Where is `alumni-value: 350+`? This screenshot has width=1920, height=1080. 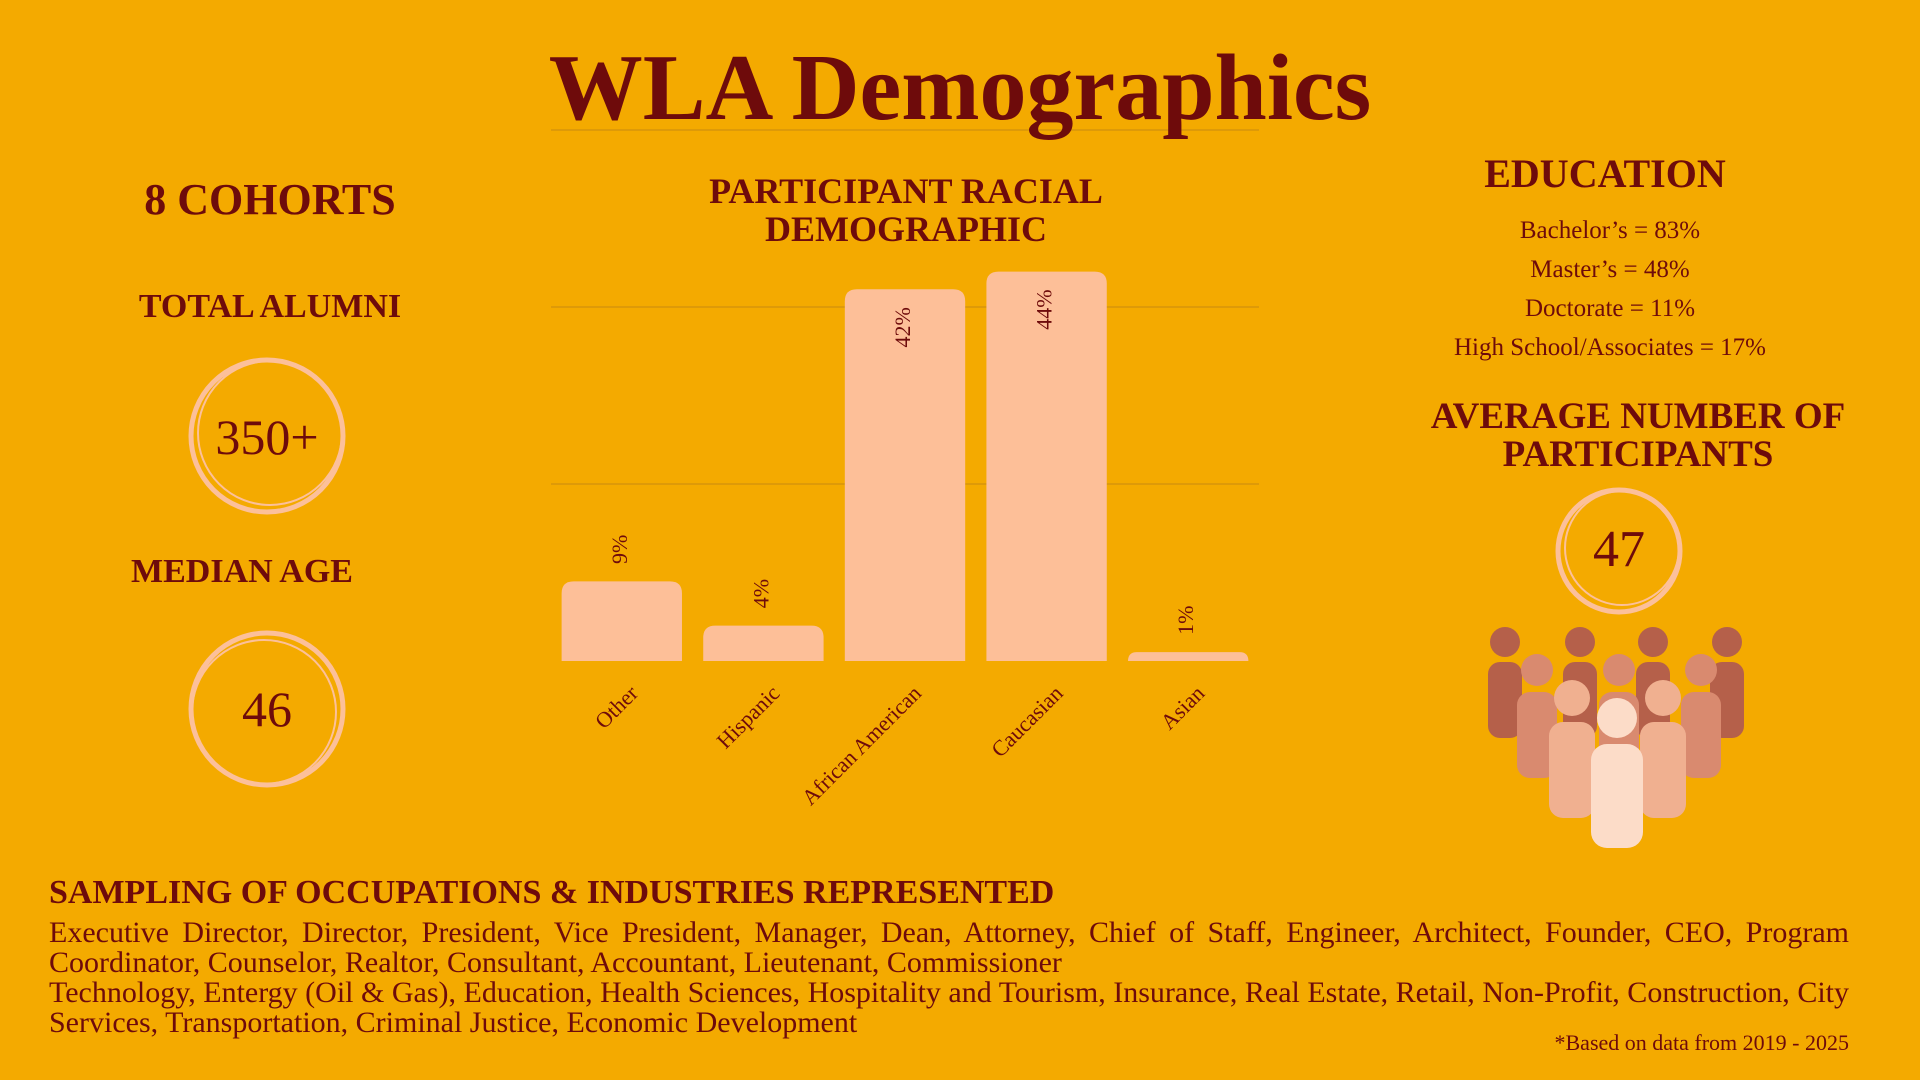 alumni-value: 350+ is located at coordinates (267, 437).